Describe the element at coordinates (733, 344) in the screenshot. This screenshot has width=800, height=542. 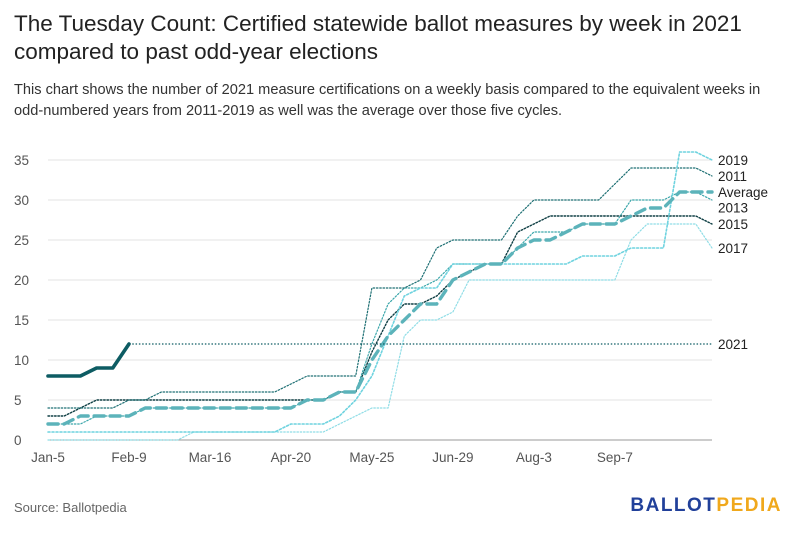
I see `series-label-2021: 2021` at that location.